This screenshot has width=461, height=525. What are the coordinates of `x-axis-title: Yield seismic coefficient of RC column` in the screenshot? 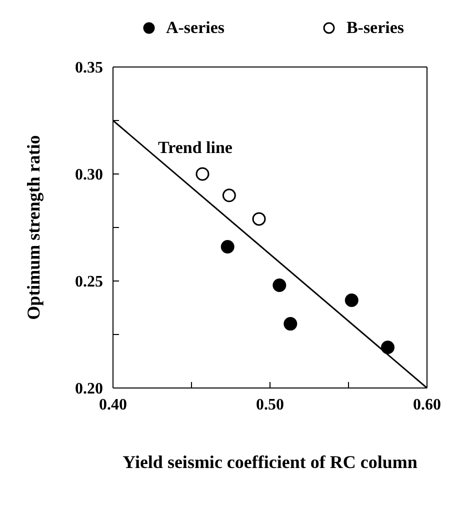 It's located at (270, 462).